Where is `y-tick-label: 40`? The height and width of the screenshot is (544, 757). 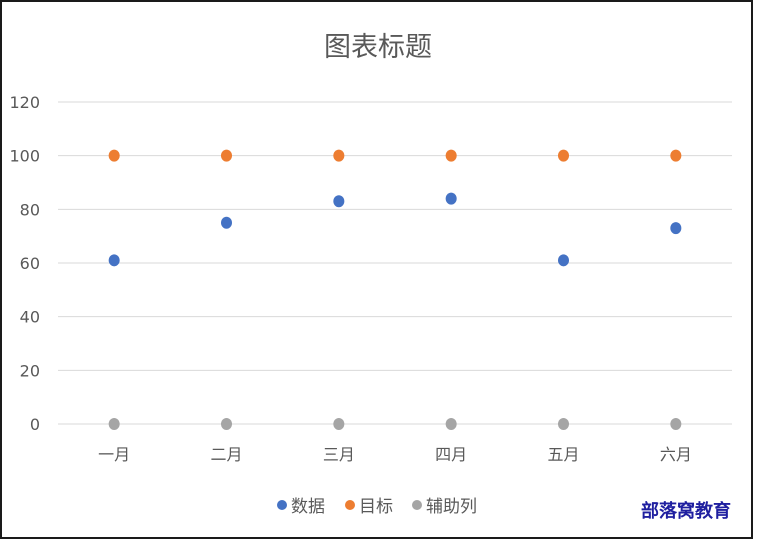
y-tick-label: 40 is located at coordinates (30, 317).